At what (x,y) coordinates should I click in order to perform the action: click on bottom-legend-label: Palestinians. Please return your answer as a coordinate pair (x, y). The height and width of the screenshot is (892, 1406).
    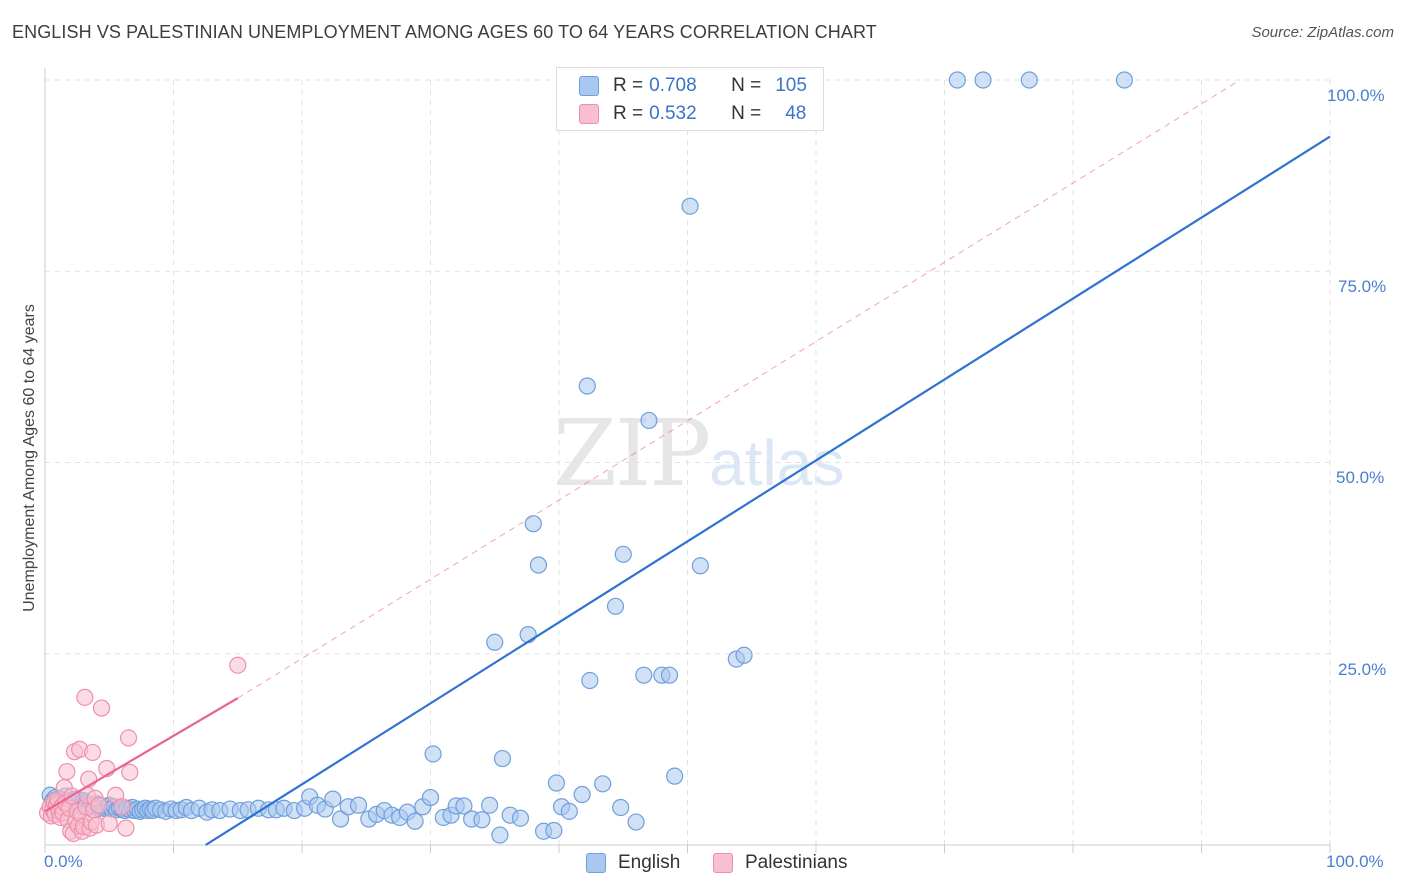
    Looking at the image, I should click on (796, 862).